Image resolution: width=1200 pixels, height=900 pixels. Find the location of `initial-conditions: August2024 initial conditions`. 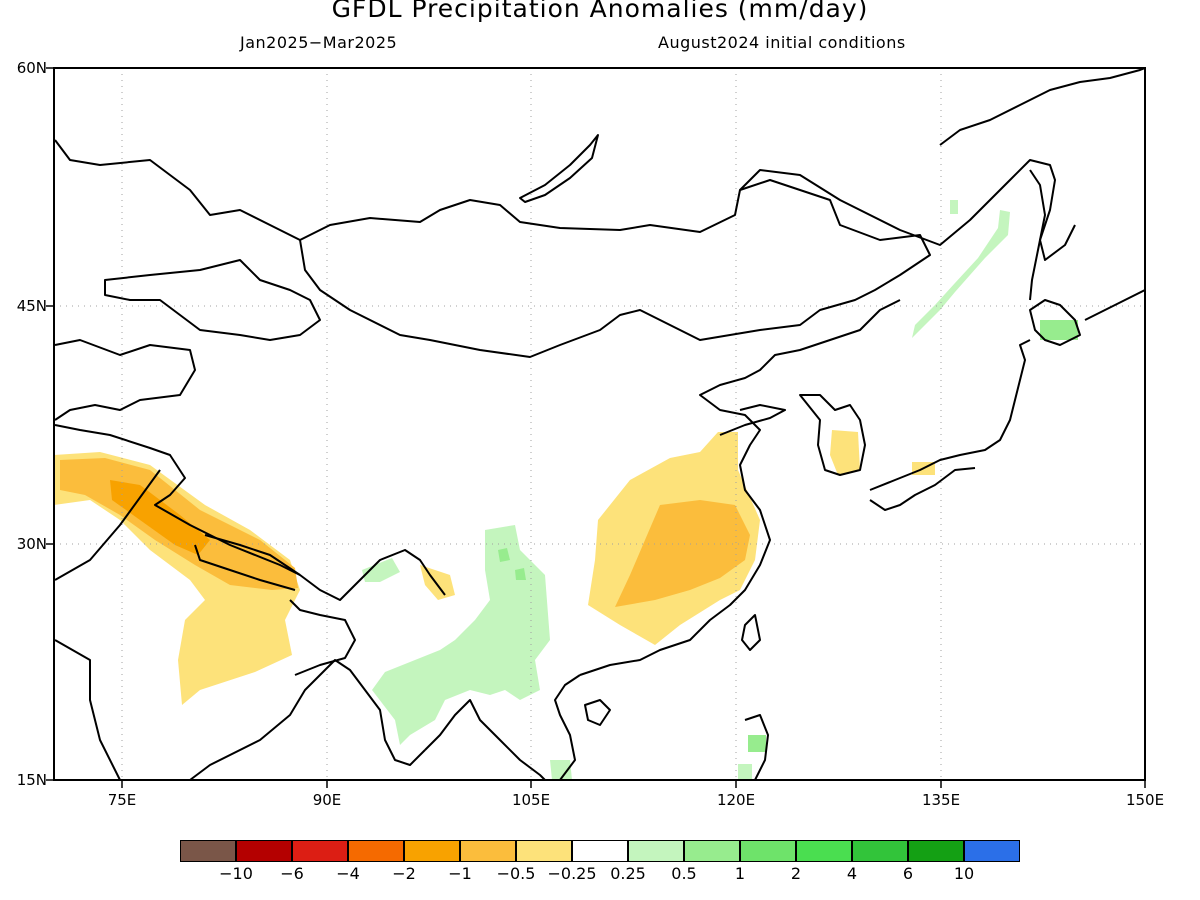

initial-conditions: August2024 initial conditions is located at coordinates (782, 42).